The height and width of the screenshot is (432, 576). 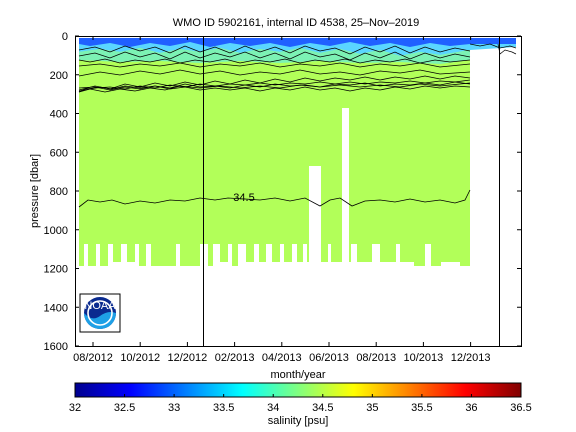 I want to click on contour-line-deep, so click(x=274, y=87).